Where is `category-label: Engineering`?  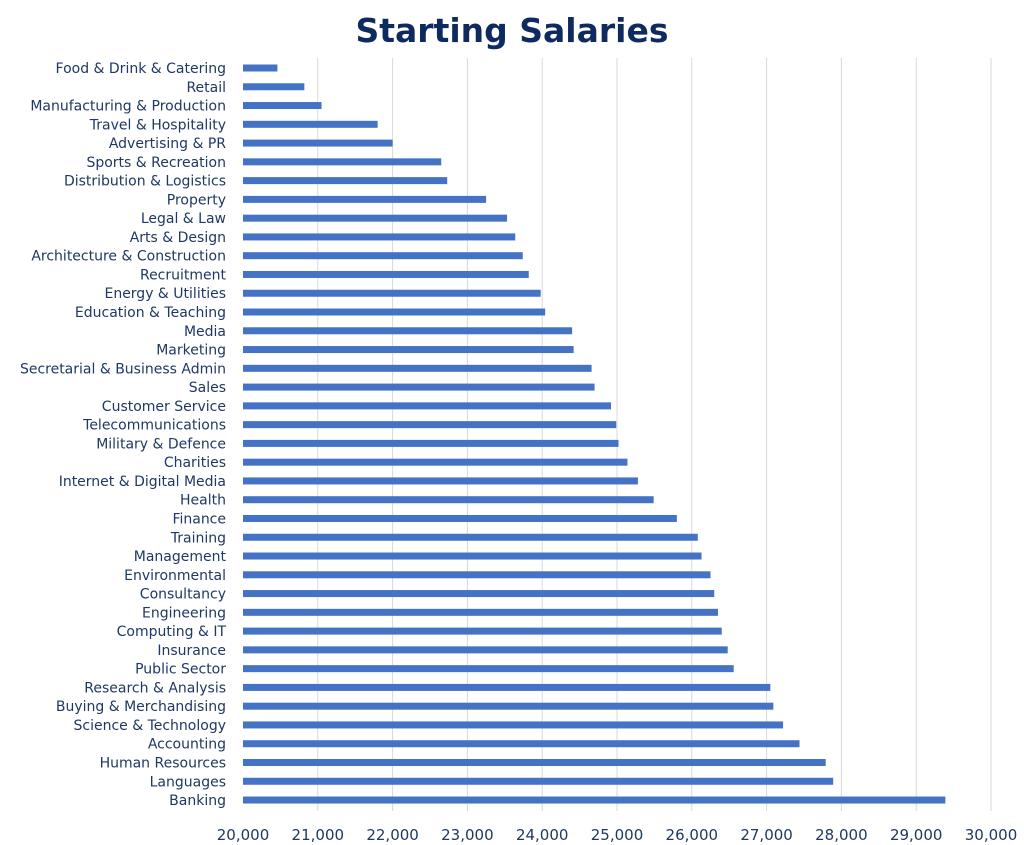
category-label: Engineering is located at coordinates (184, 613).